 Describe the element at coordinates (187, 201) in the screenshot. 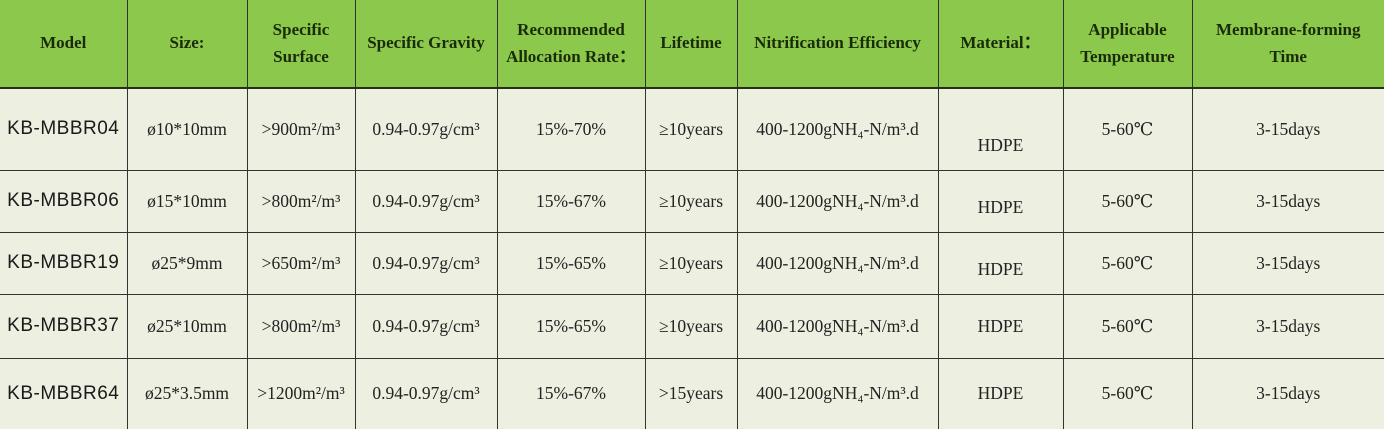

I see `cell-size: ø15*10mm` at that location.